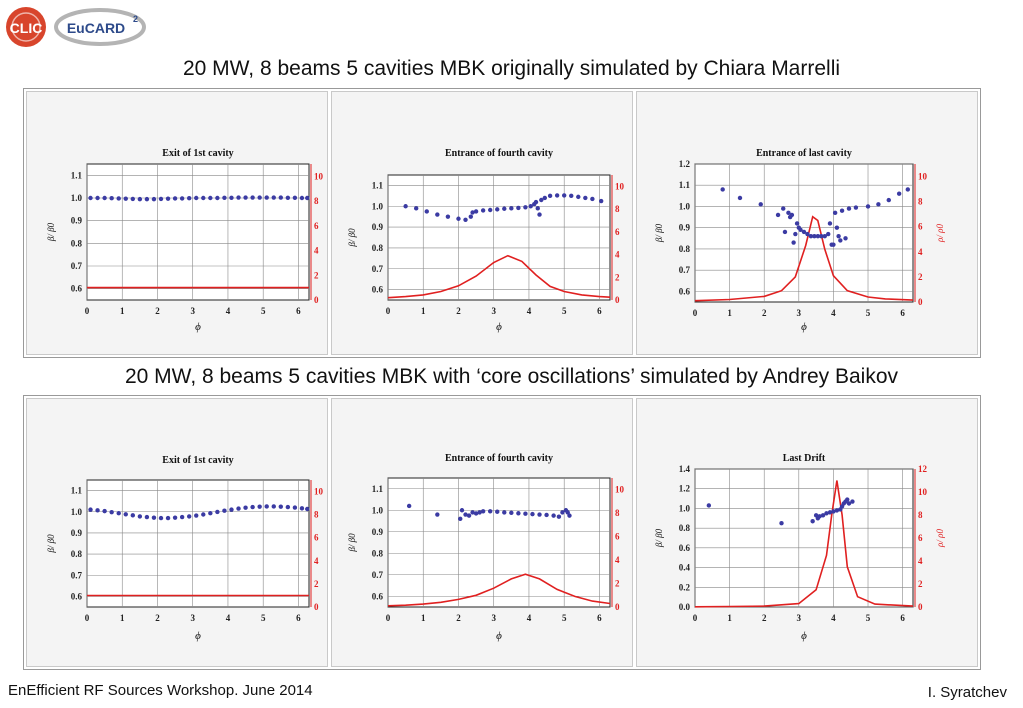 This screenshot has width=1023, height=708. I want to click on logo-area: CLIC EuCARD 2, so click(79, 27).